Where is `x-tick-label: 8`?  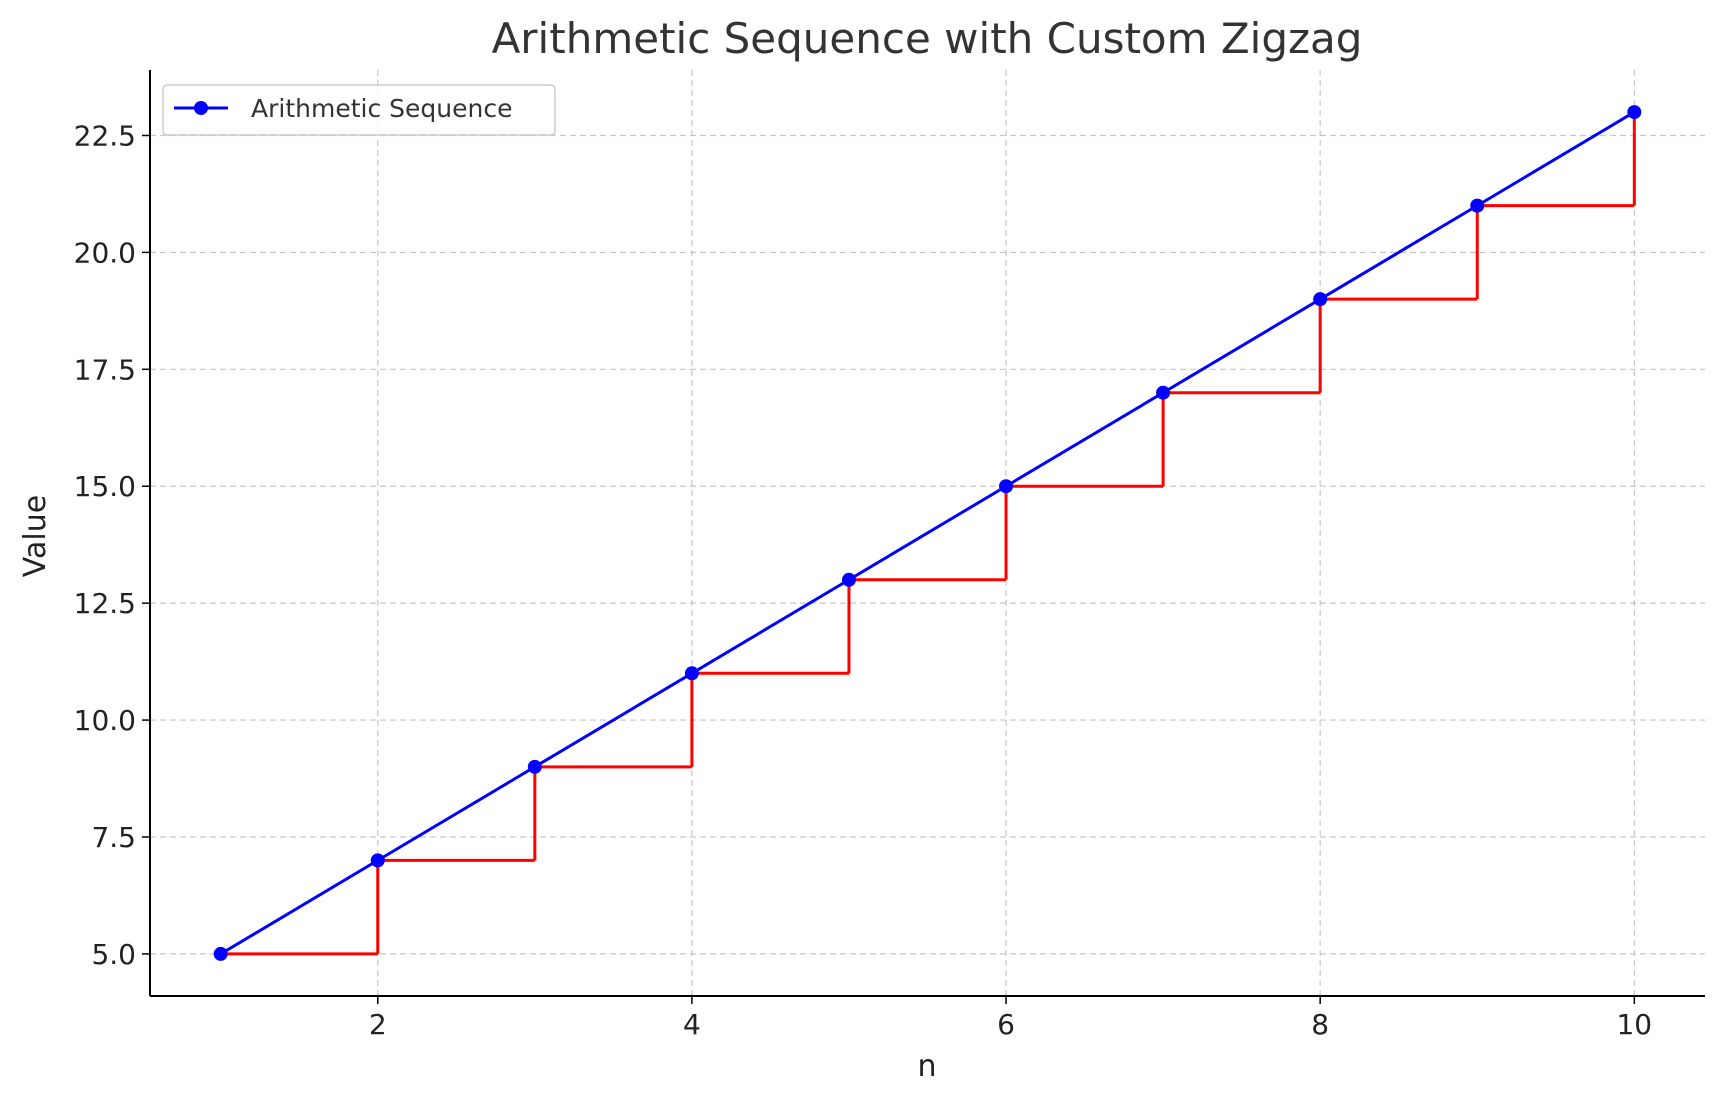 x-tick-label: 8 is located at coordinates (1320, 1024).